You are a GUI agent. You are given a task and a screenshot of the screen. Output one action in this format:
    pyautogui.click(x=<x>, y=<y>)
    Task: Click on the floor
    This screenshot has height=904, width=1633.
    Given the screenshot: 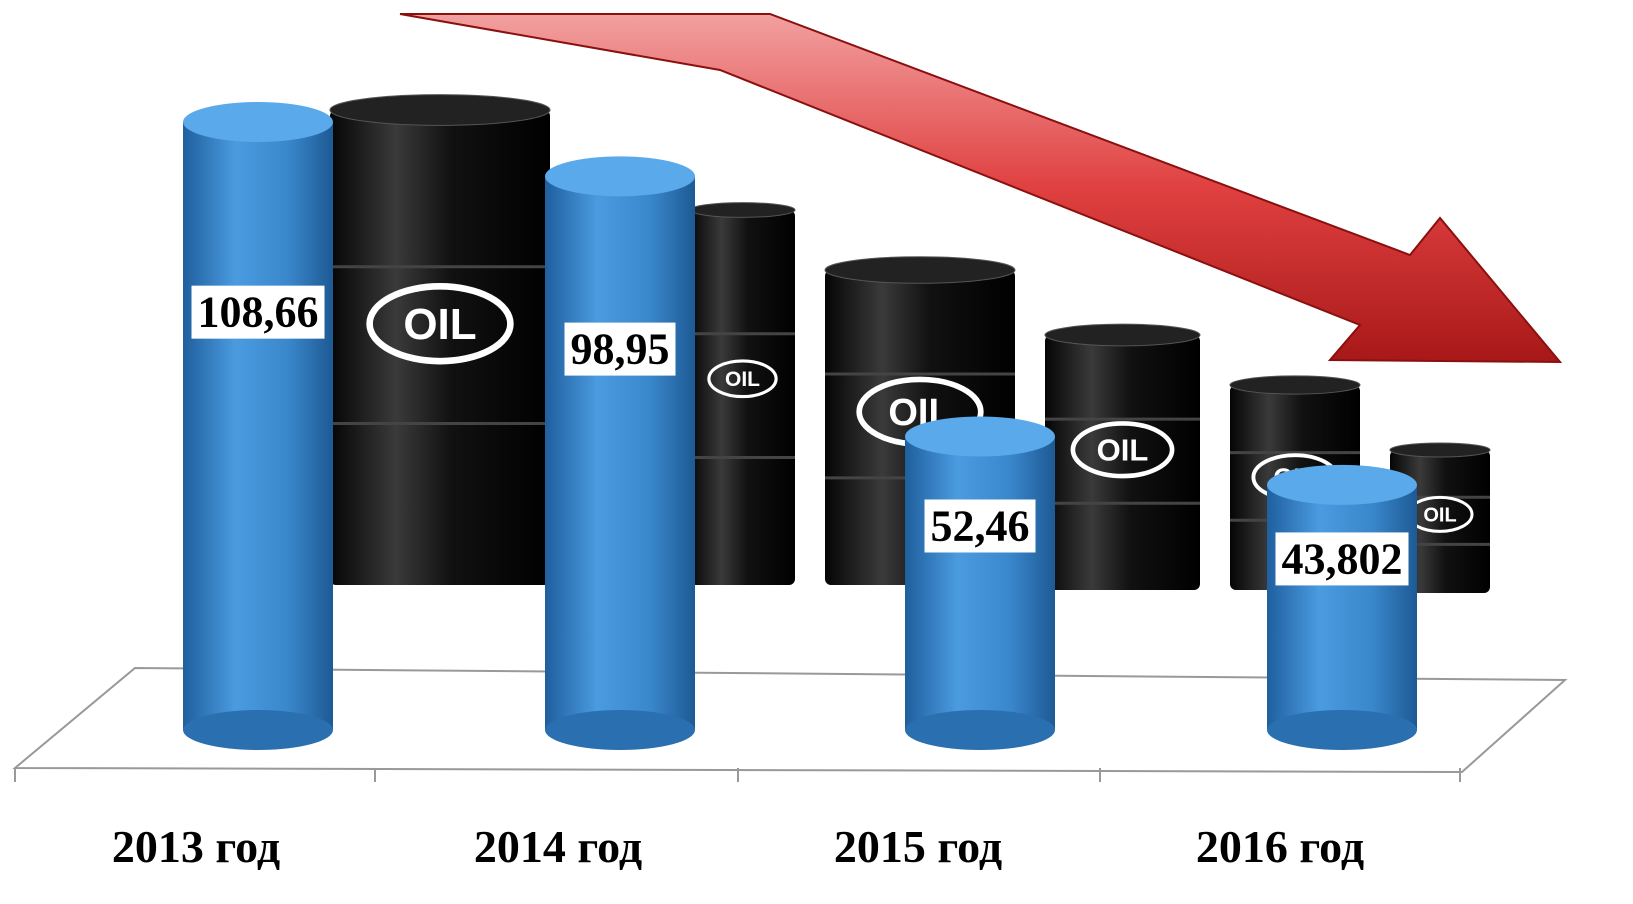 What is the action you would take?
    pyautogui.click(x=790, y=720)
    